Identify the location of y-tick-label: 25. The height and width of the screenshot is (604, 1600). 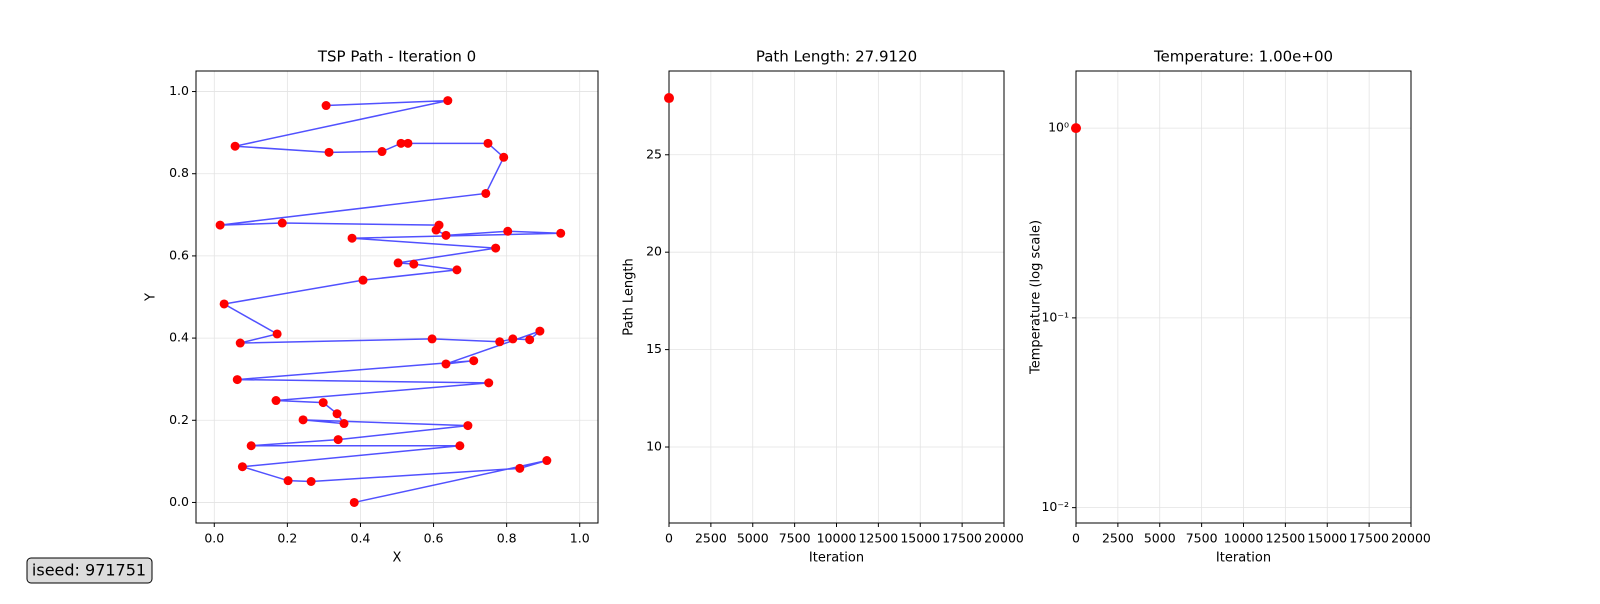
(654, 153).